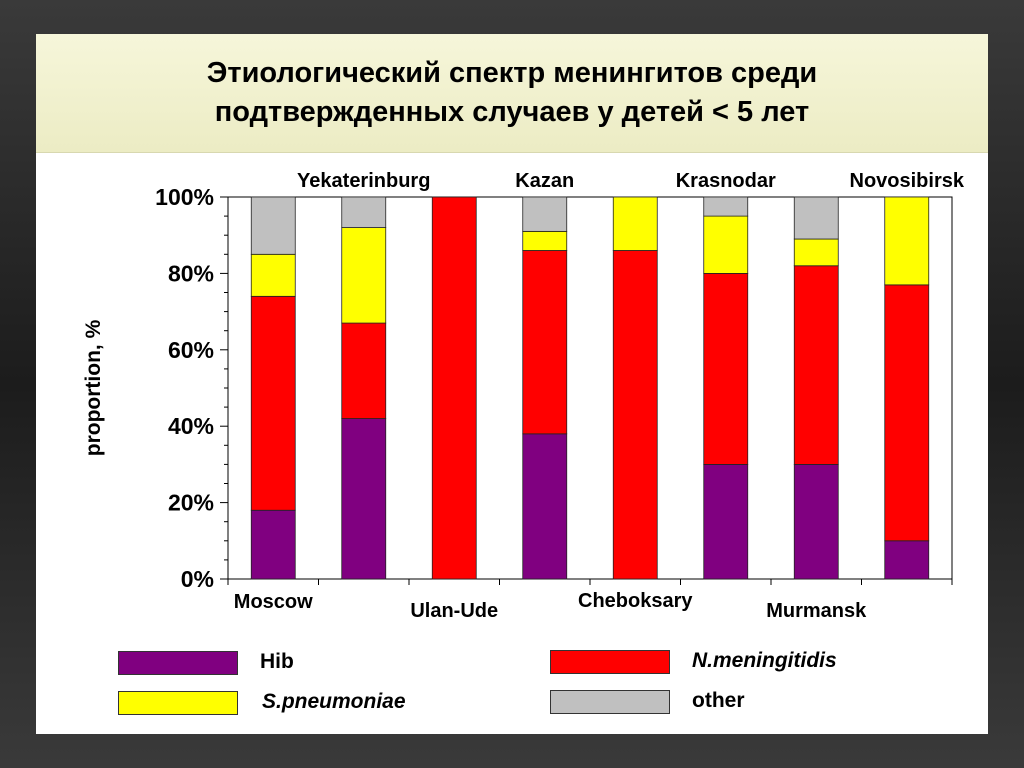 Image resolution: width=1024 pixels, height=768 pixels. I want to click on legend-swatch-other, so click(610, 702).